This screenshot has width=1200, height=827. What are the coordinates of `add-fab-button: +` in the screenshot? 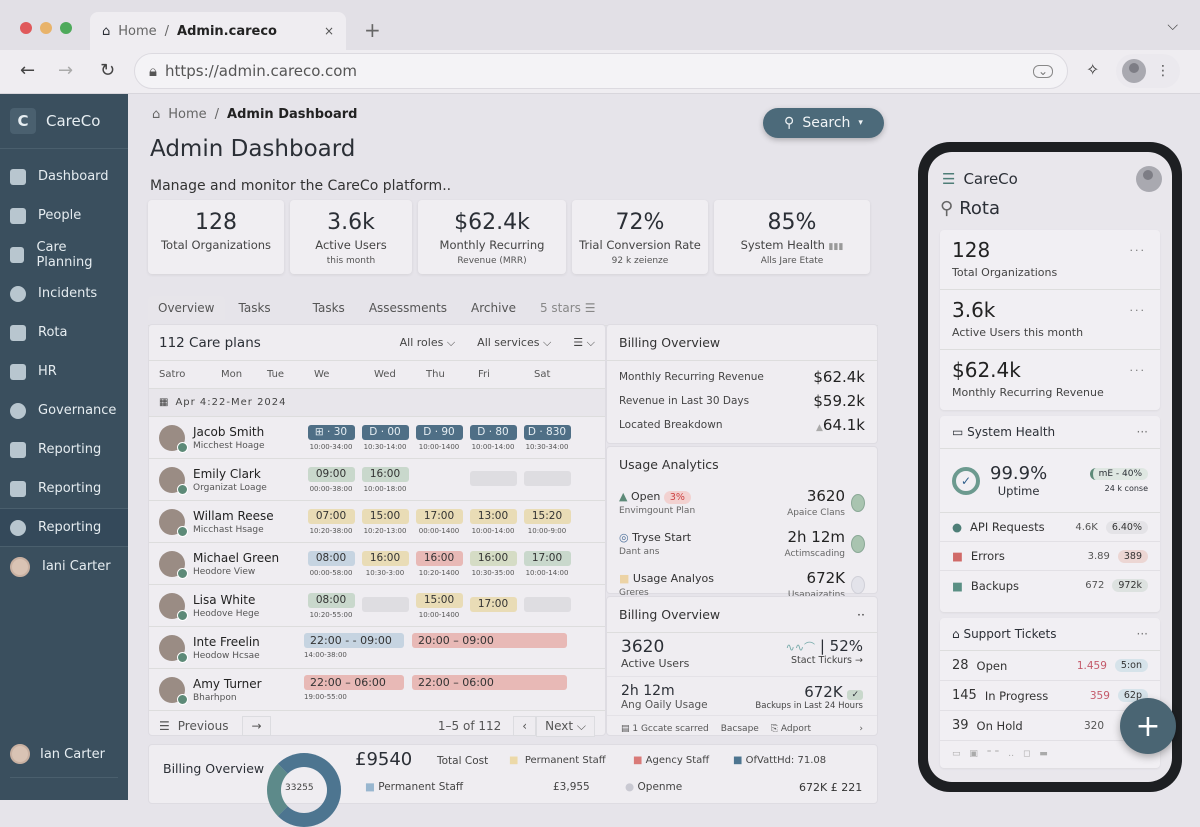 It's located at (1148, 726).